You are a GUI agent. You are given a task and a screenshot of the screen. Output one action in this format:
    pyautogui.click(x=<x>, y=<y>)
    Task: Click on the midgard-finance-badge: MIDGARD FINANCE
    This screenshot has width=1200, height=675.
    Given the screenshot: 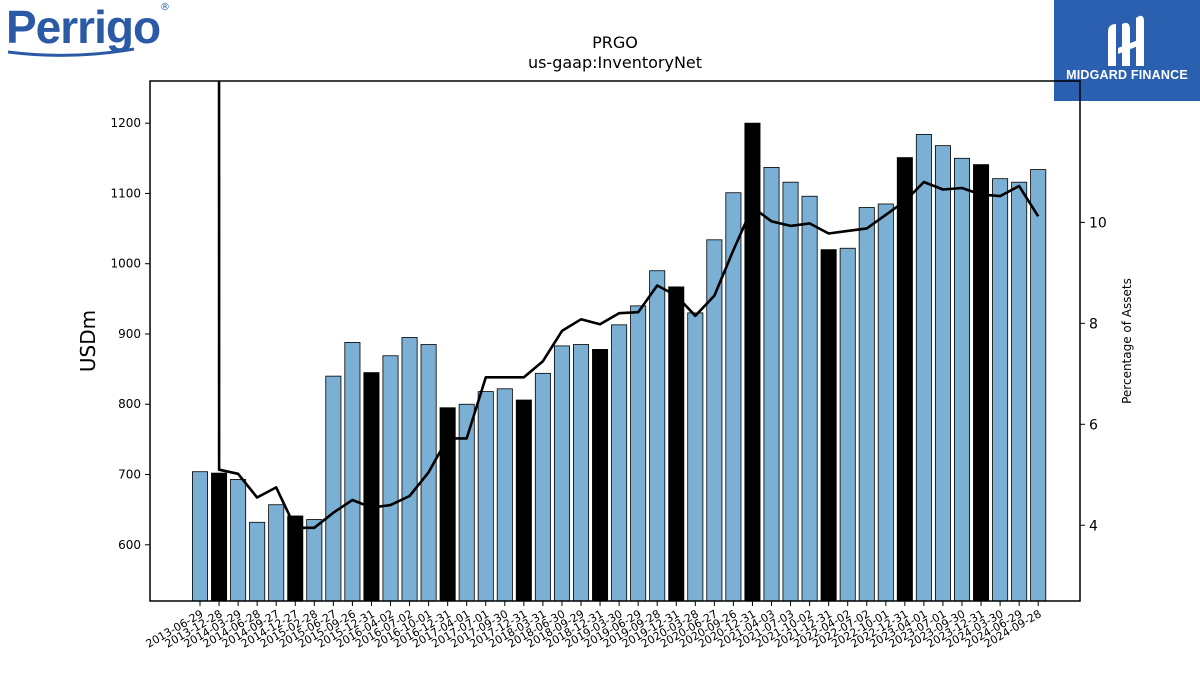 What is the action you would take?
    pyautogui.click(x=1127, y=50)
    